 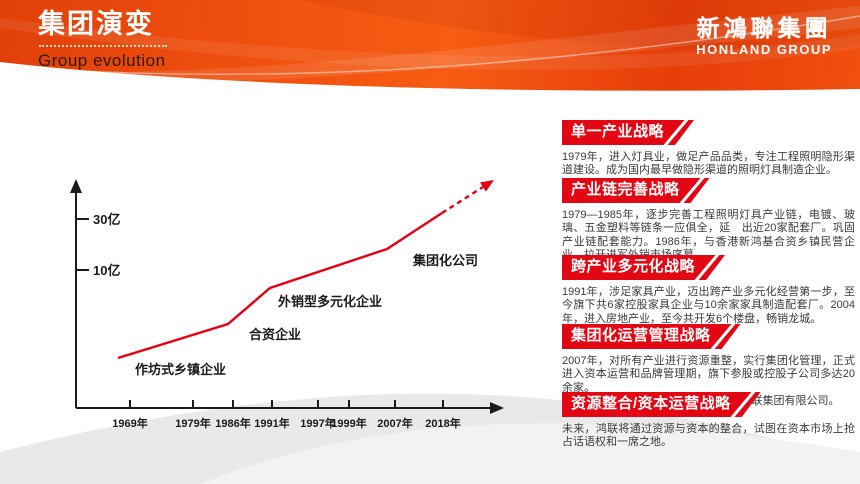 I want to click on stage-label: 外销型多元化企业, so click(x=329, y=301).